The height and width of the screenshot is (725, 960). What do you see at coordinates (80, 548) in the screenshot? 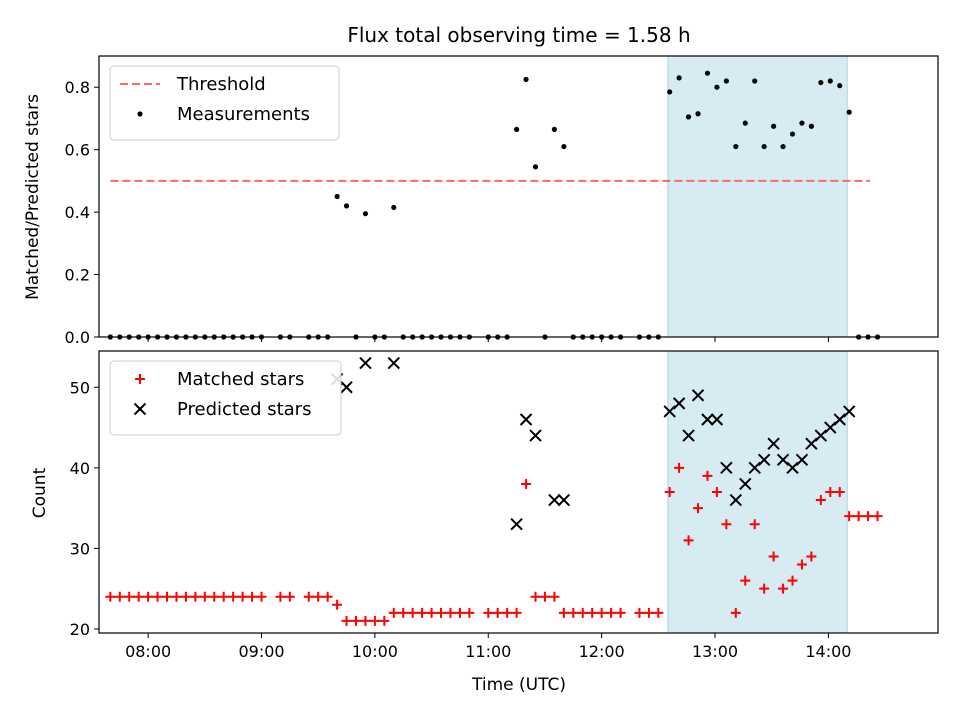
I see `y-tick-label: 30` at bounding box center [80, 548].